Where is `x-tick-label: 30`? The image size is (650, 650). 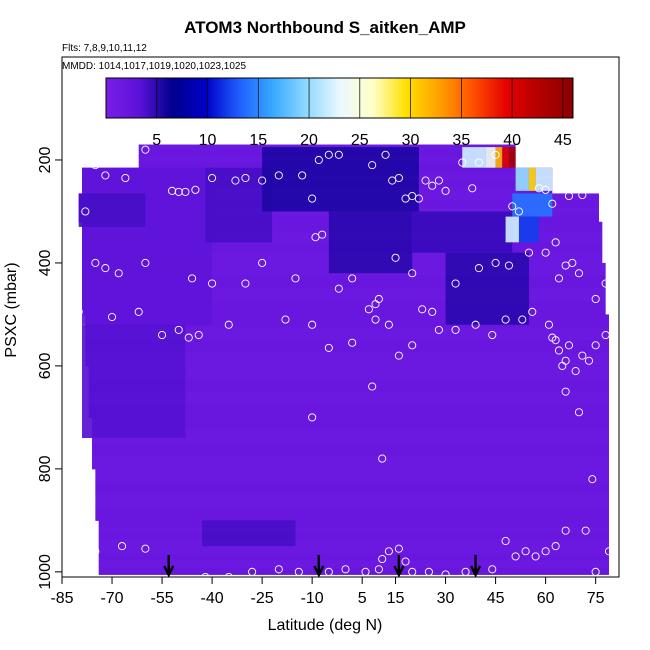 x-tick-label: 30 is located at coordinates (446, 598).